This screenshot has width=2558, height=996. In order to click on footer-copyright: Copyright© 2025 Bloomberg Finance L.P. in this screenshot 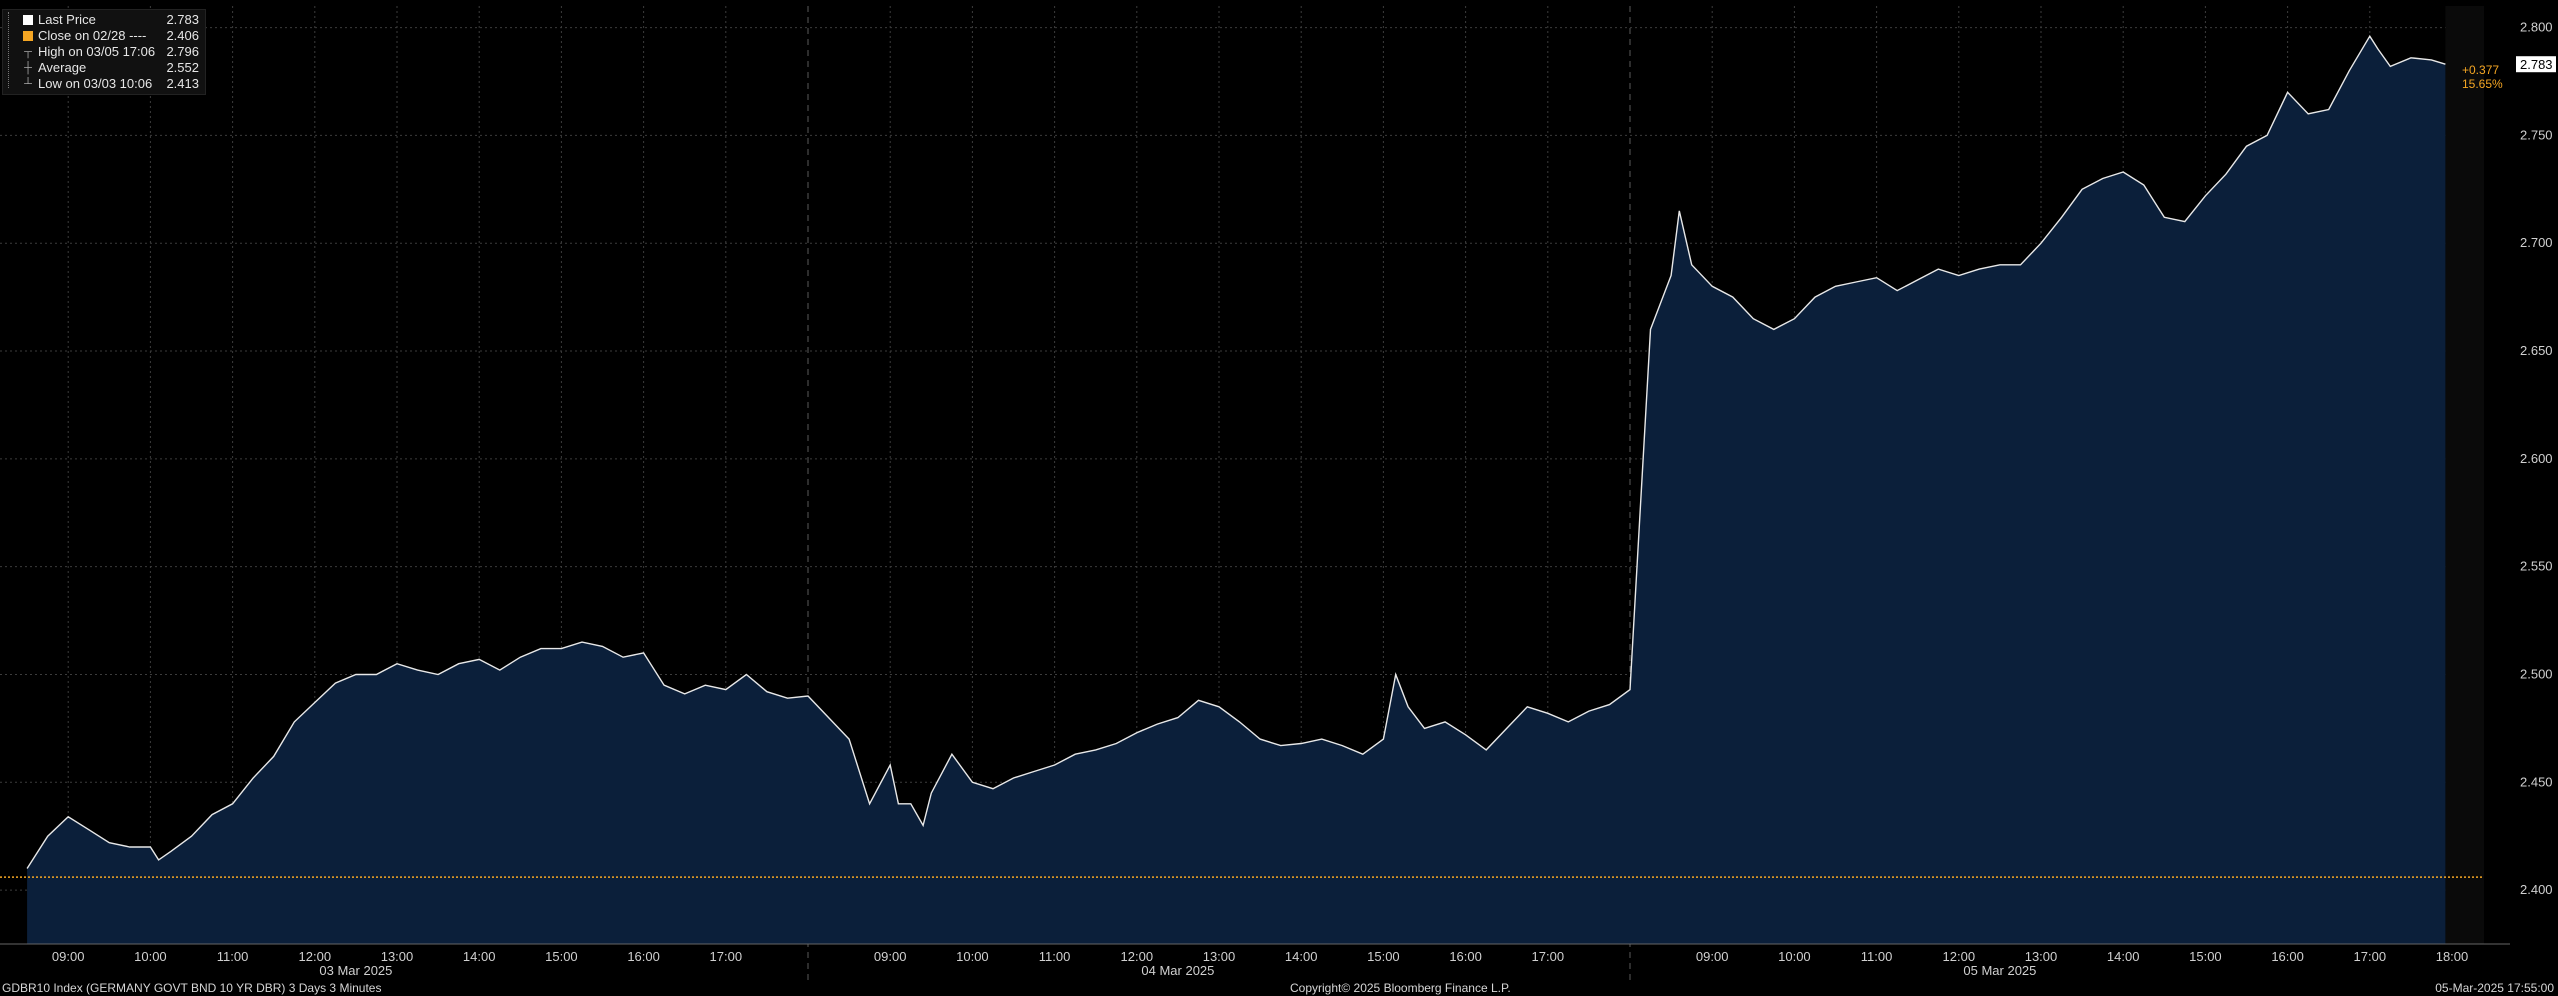, I will do `click(1400, 988)`.